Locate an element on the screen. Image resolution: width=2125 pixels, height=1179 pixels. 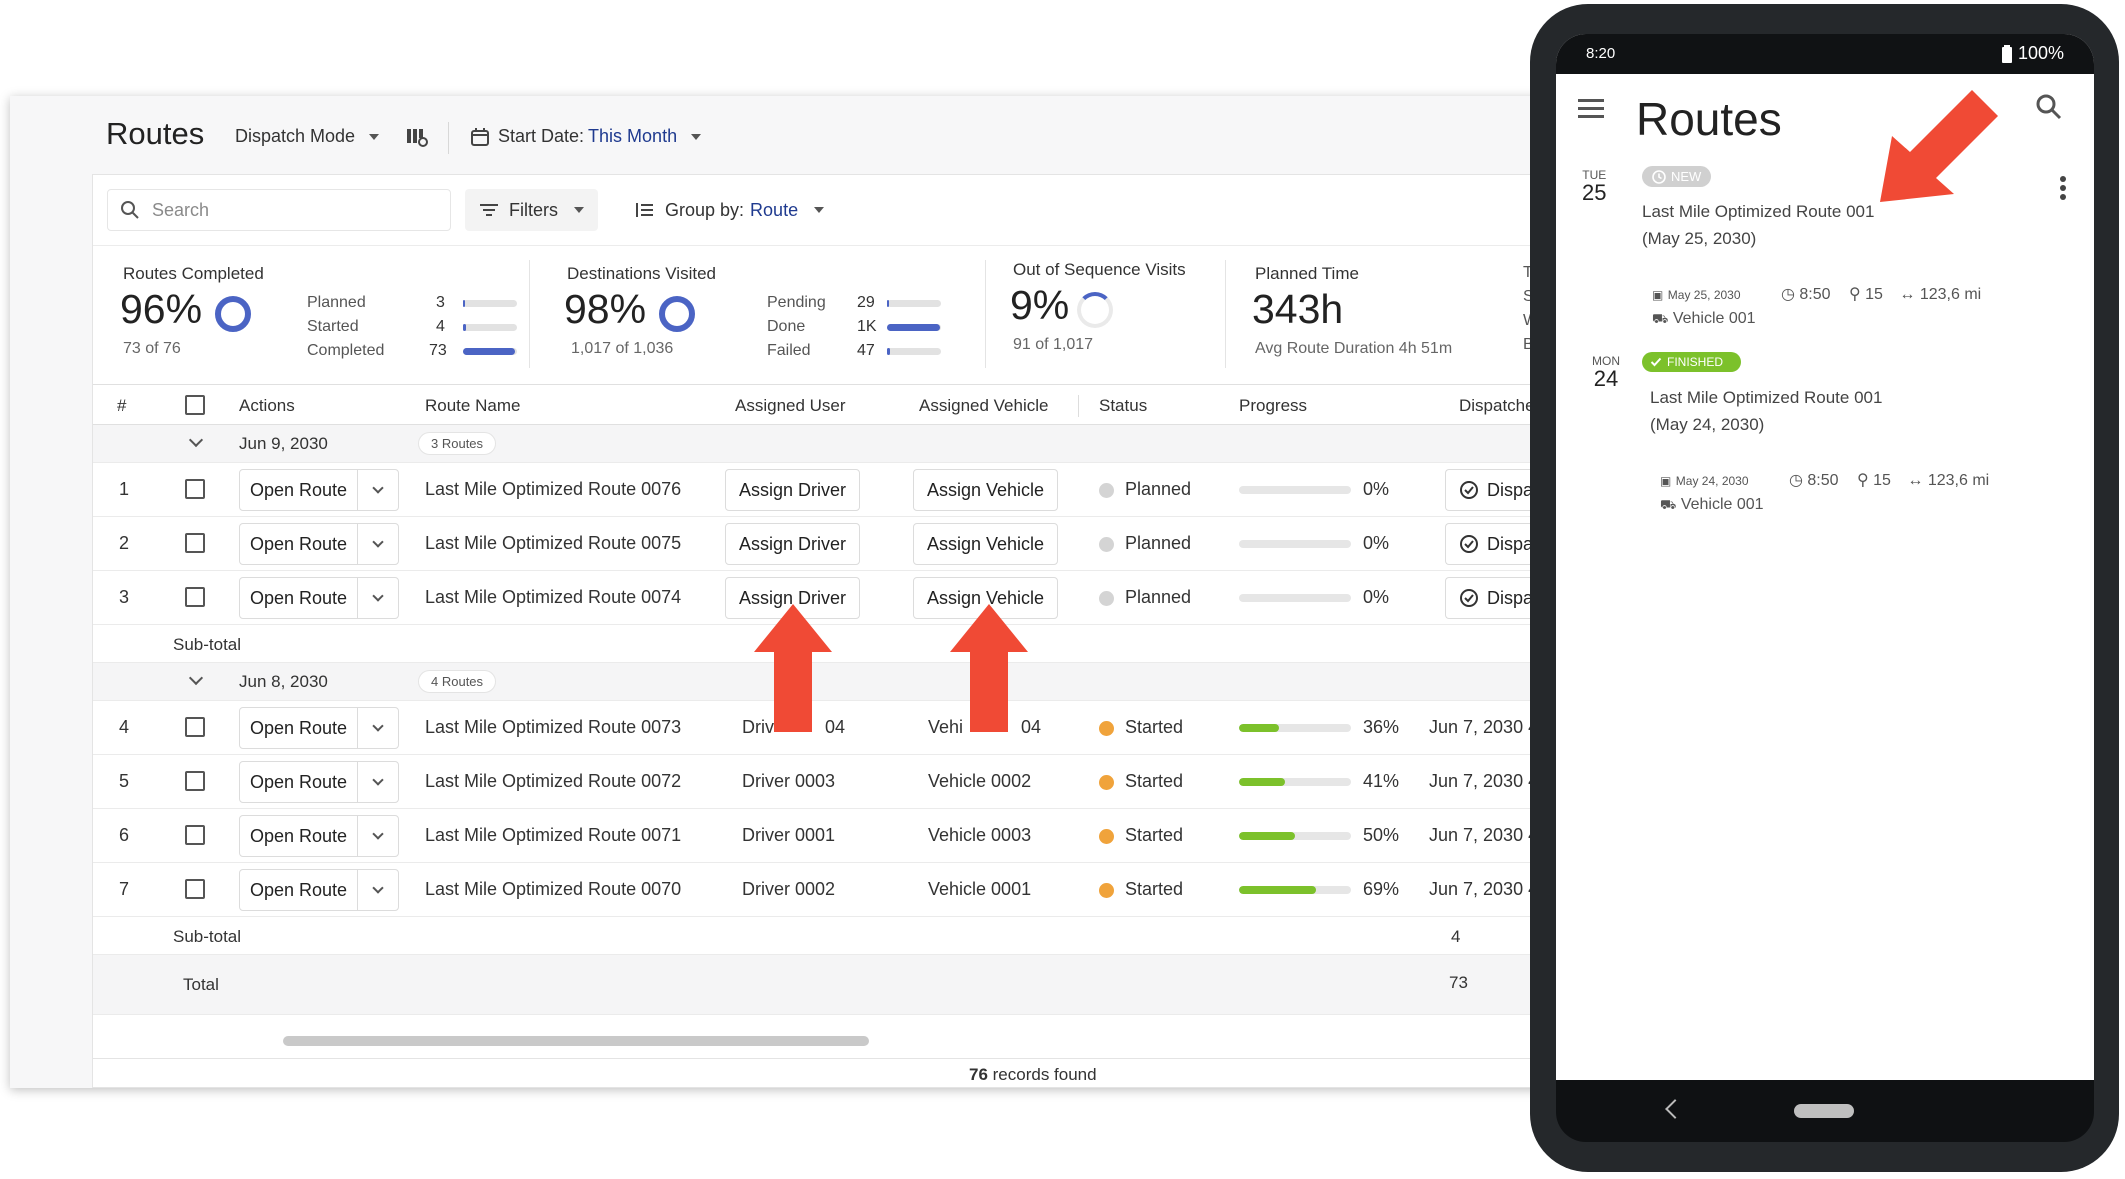
more-vert-icon is located at coordinates (2063, 188).